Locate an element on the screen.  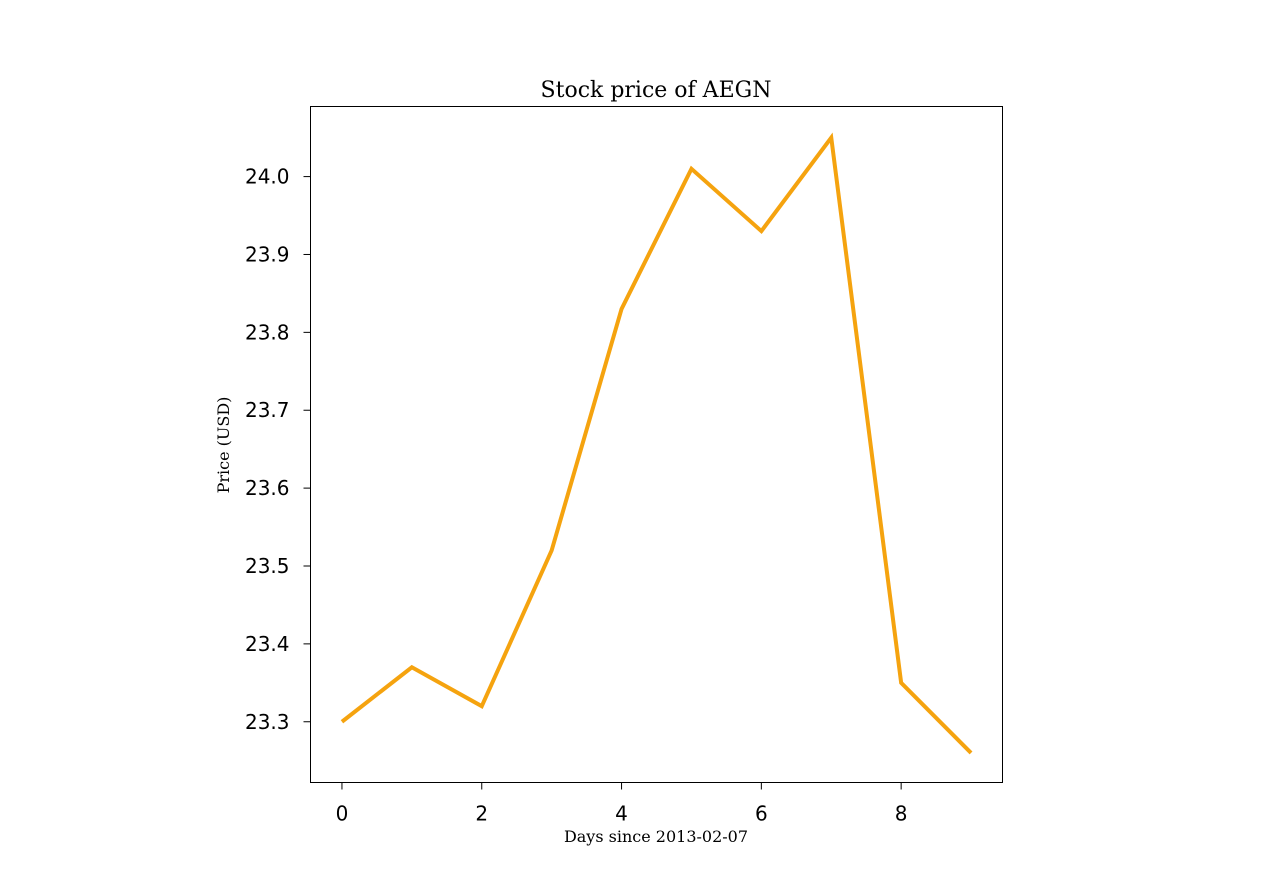
y-axis: 23.3 23.4 23.5 23.6 23.7 23.8 23.9 24.0 is located at coordinates (278, 449).